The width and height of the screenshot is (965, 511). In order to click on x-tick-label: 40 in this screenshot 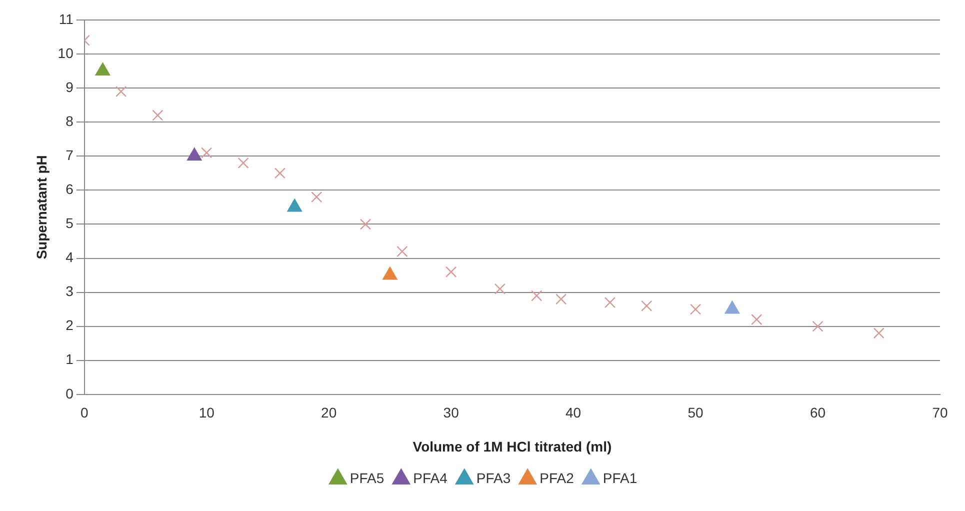, I will do `click(574, 412)`.